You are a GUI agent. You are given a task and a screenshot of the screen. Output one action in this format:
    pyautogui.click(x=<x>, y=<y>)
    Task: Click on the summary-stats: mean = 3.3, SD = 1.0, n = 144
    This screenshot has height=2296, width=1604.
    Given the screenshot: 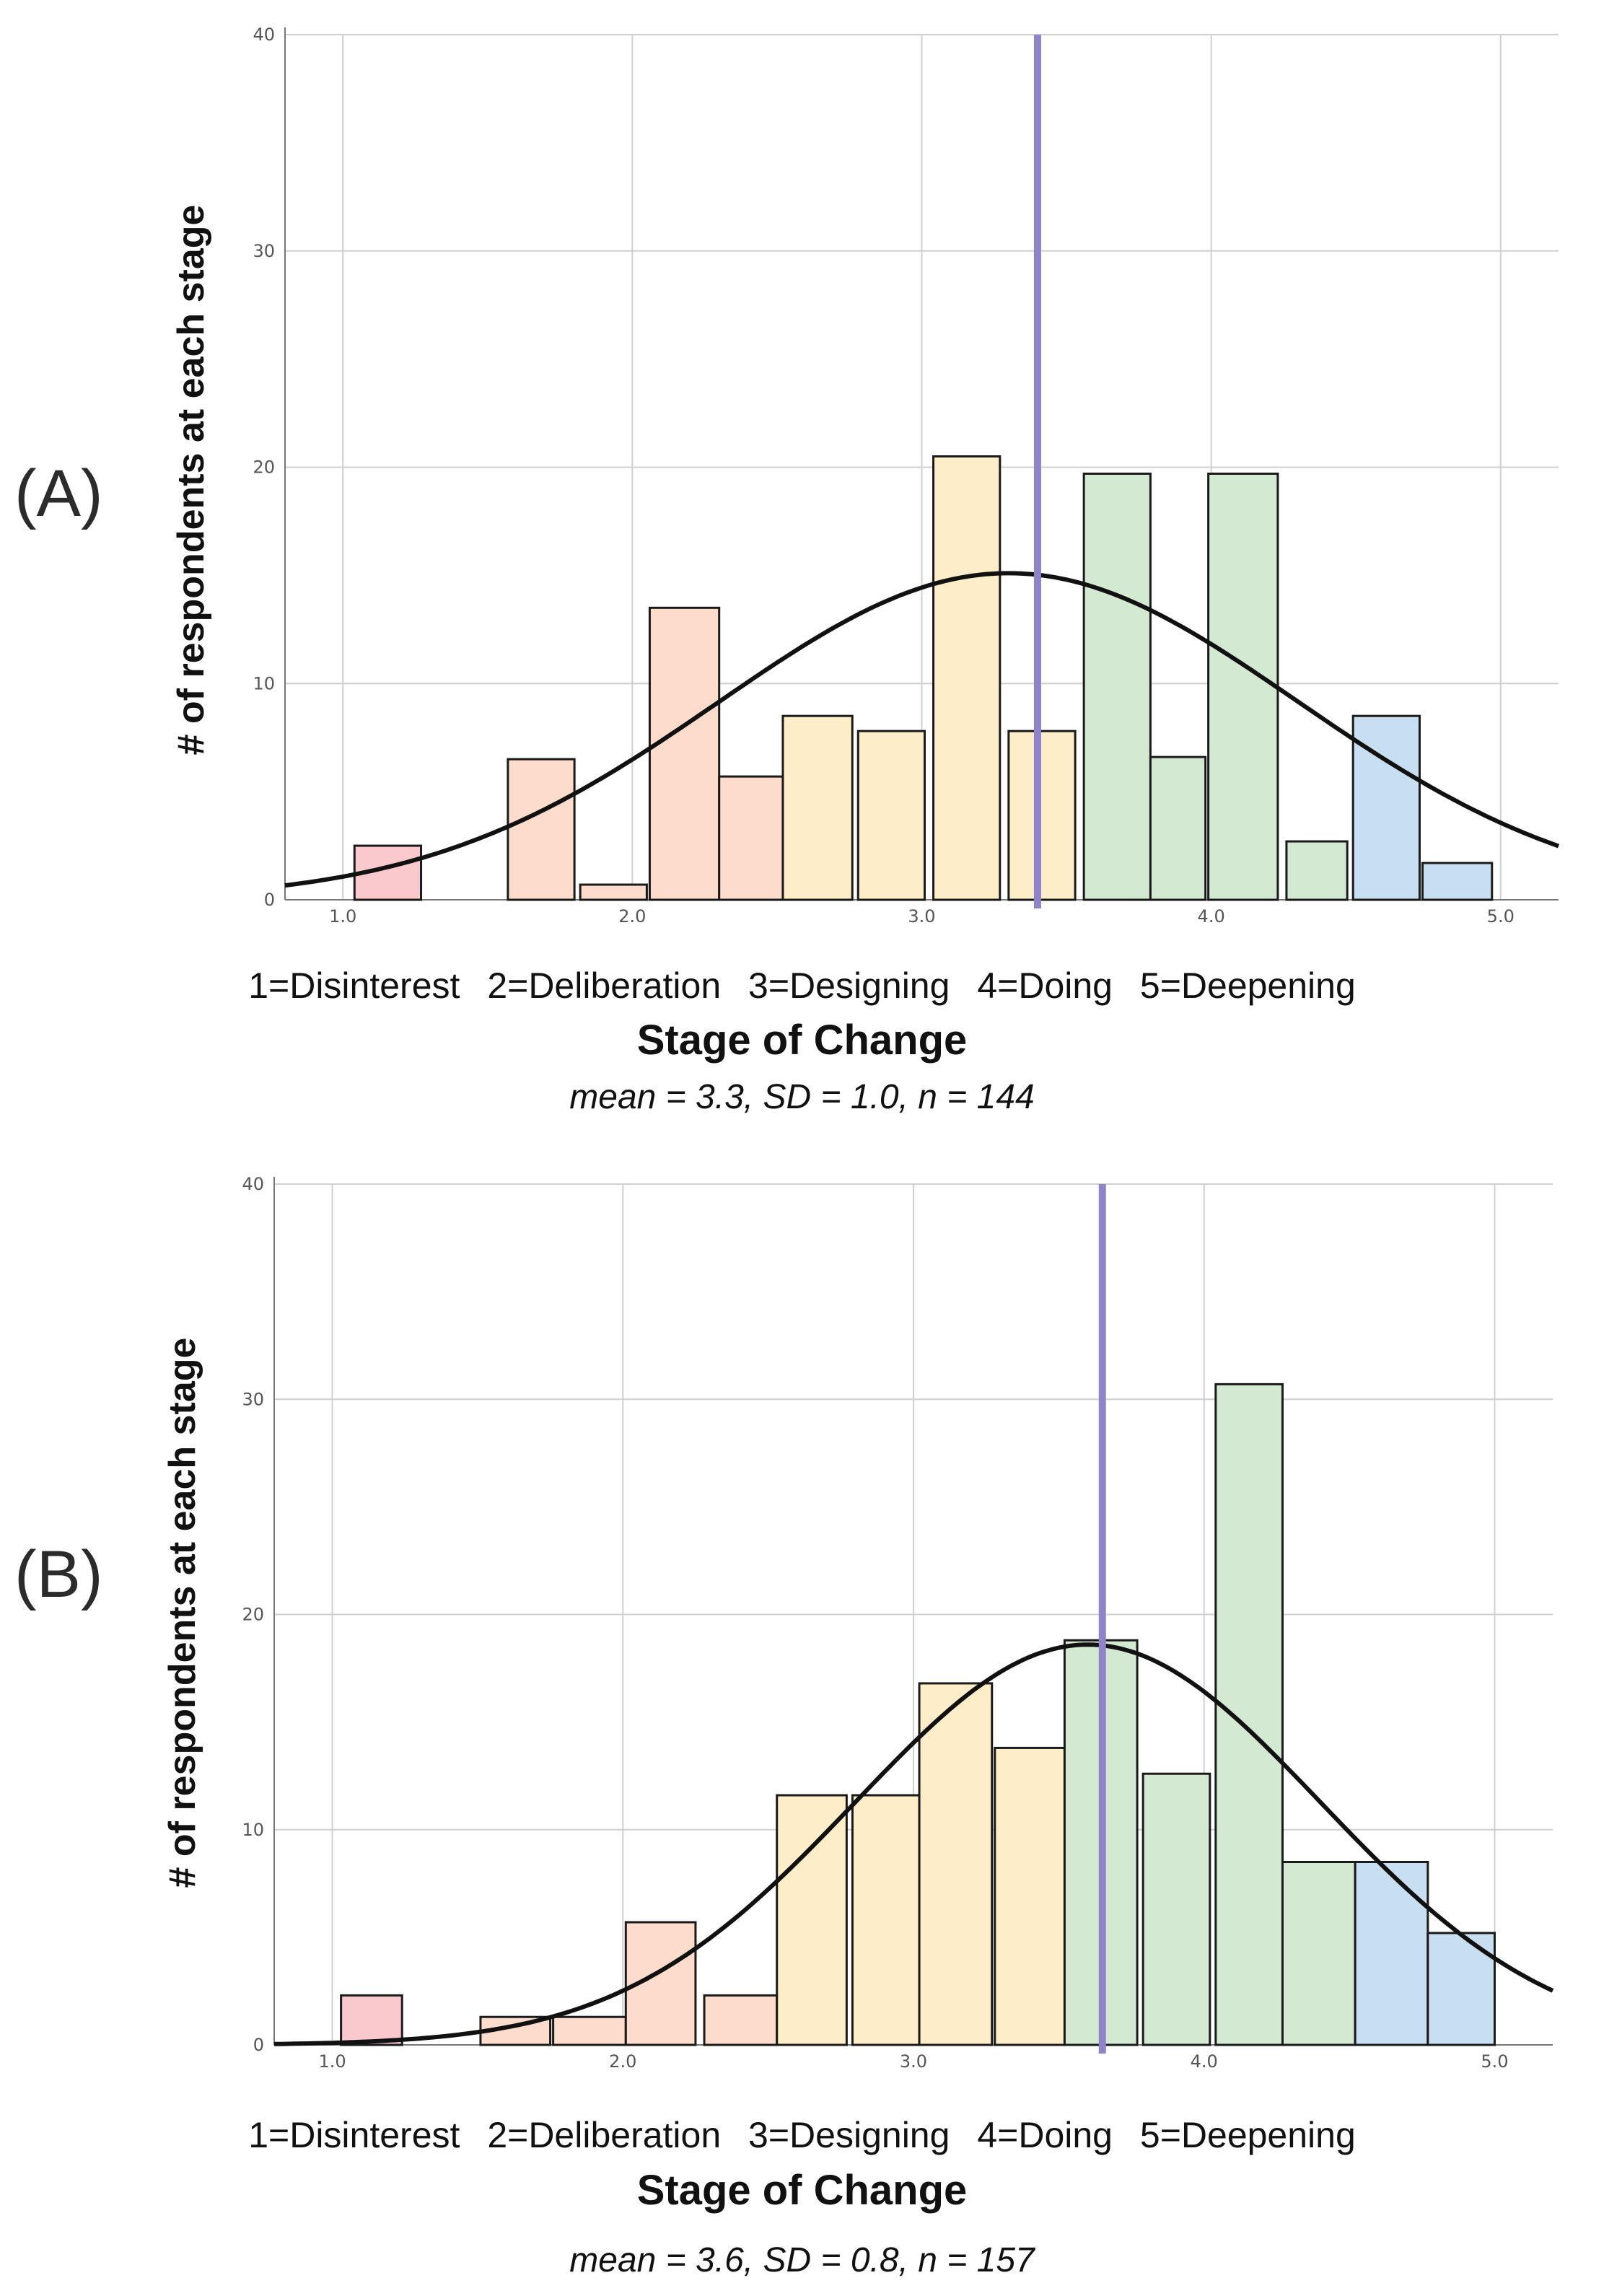 What is the action you would take?
    pyautogui.click(x=802, y=1097)
    